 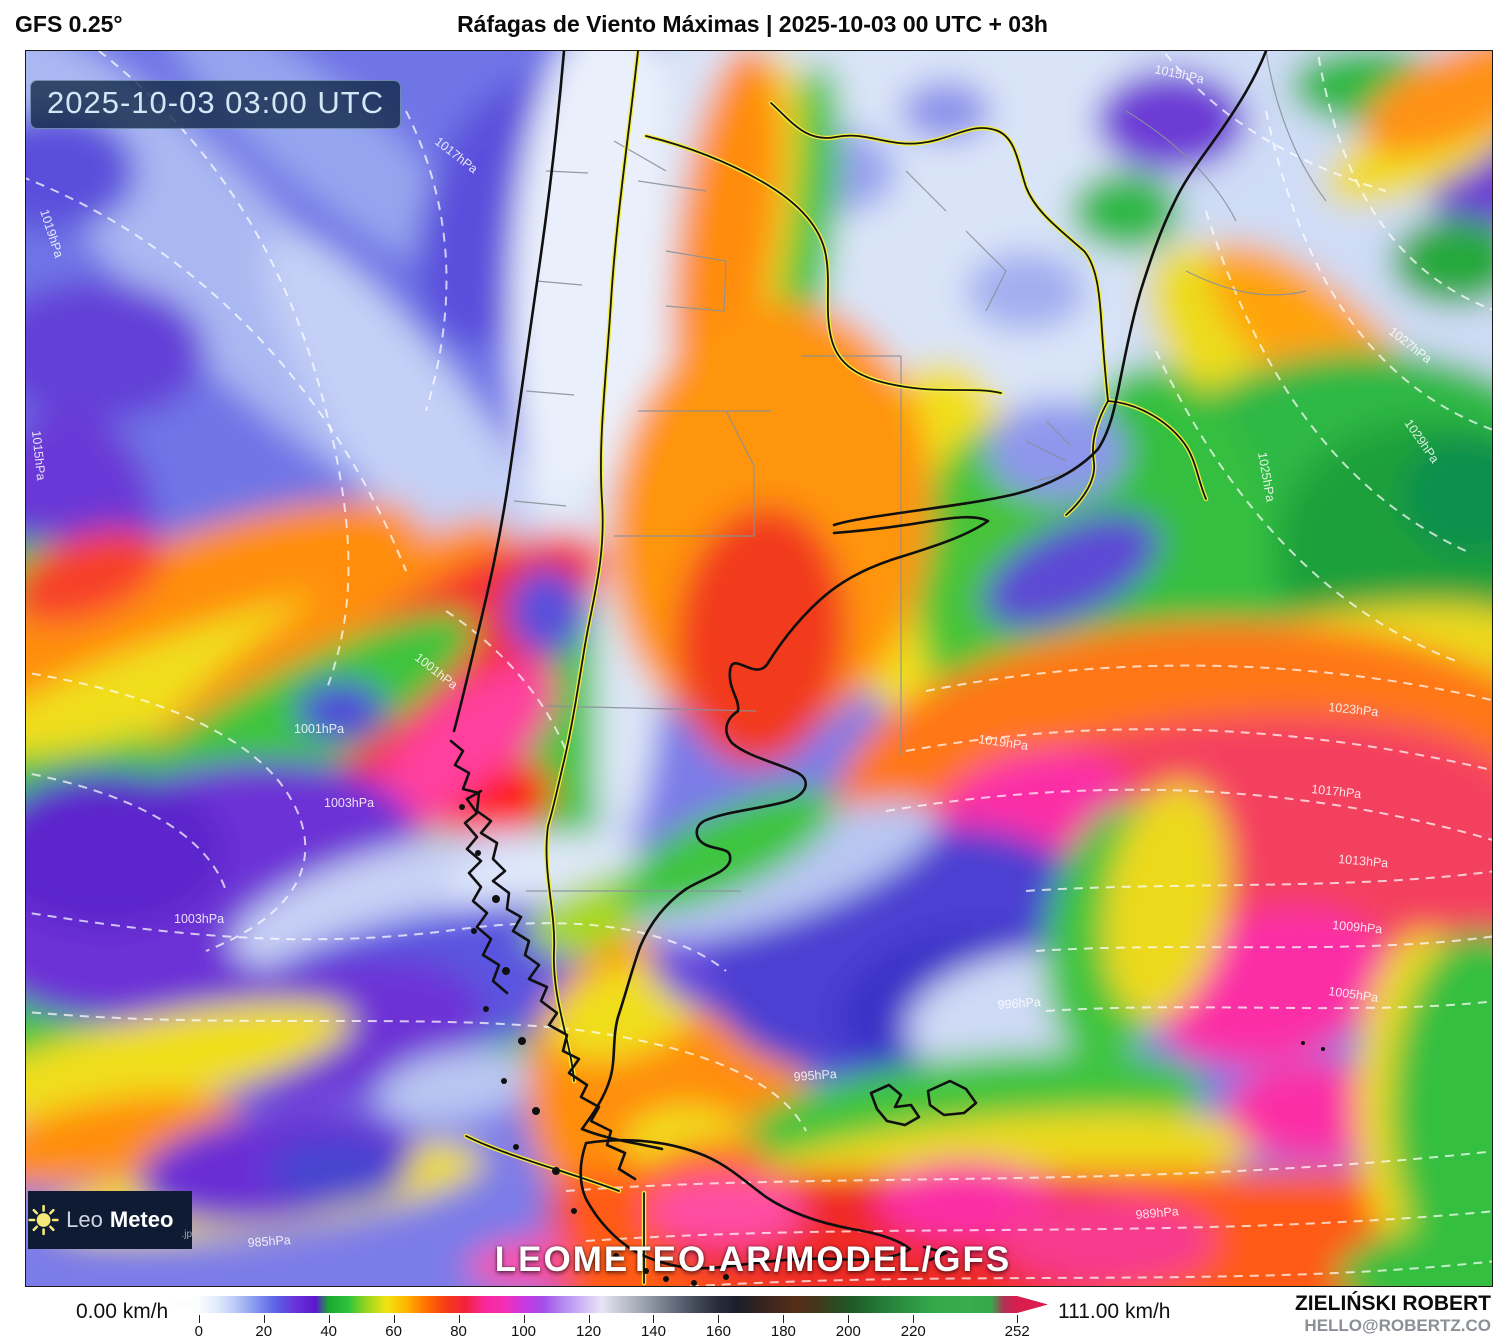 I want to click on colorbar, so click(x=608, y=1304).